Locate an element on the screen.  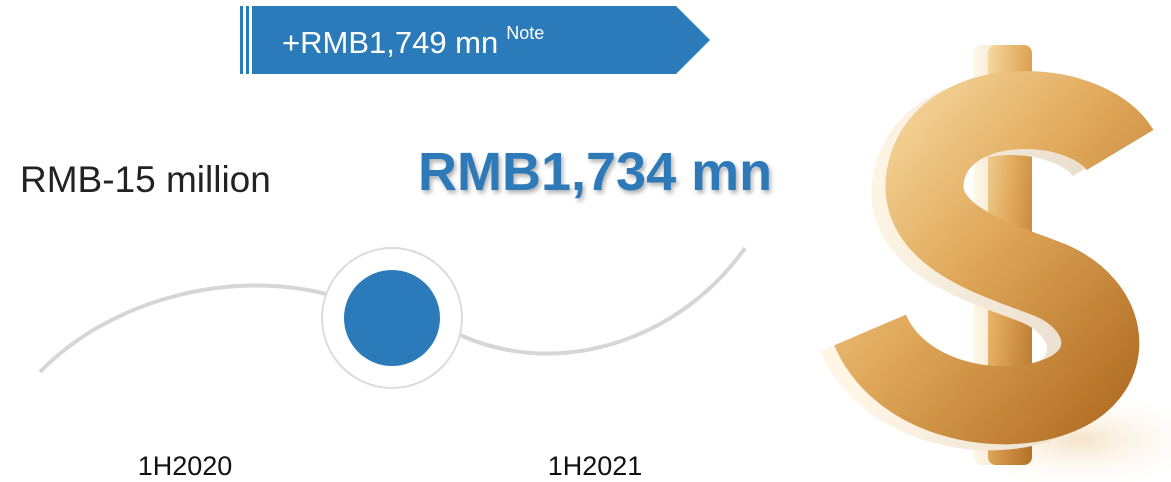
dot is located at coordinates (392, 318).